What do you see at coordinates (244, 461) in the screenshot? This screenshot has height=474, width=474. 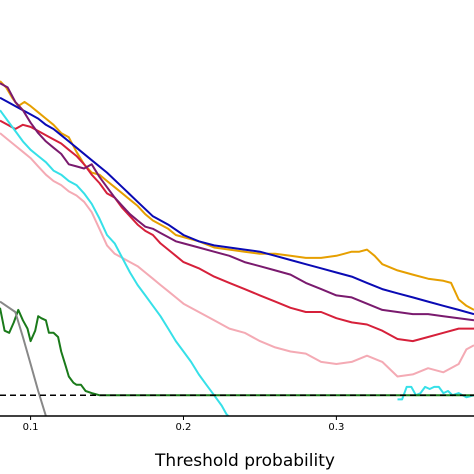 I see `x-axis-label: Threshold probability` at bounding box center [244, 461].